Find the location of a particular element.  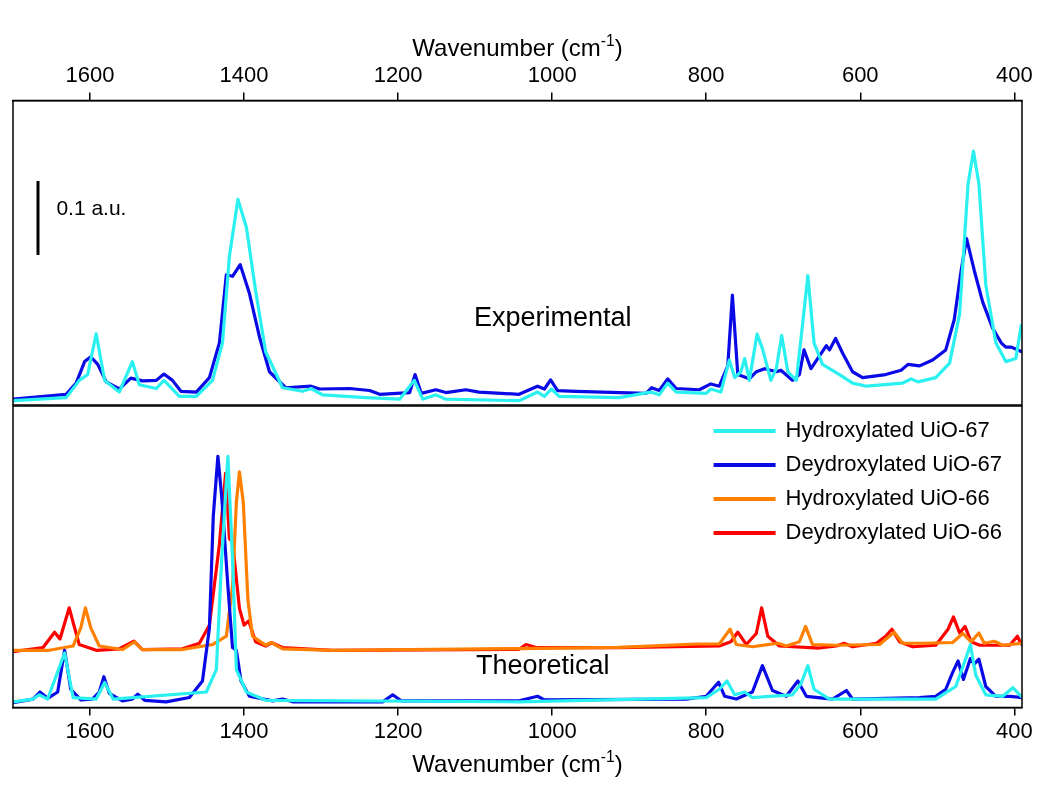

annotation: 0.1 a.u. is located at coordinates (91, 207).